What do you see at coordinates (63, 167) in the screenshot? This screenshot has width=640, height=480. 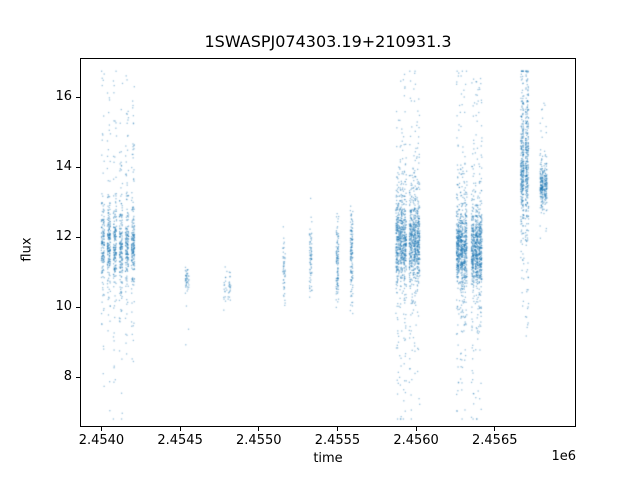 I see `y-tick-label: 14` at bounding box center [63, 167].